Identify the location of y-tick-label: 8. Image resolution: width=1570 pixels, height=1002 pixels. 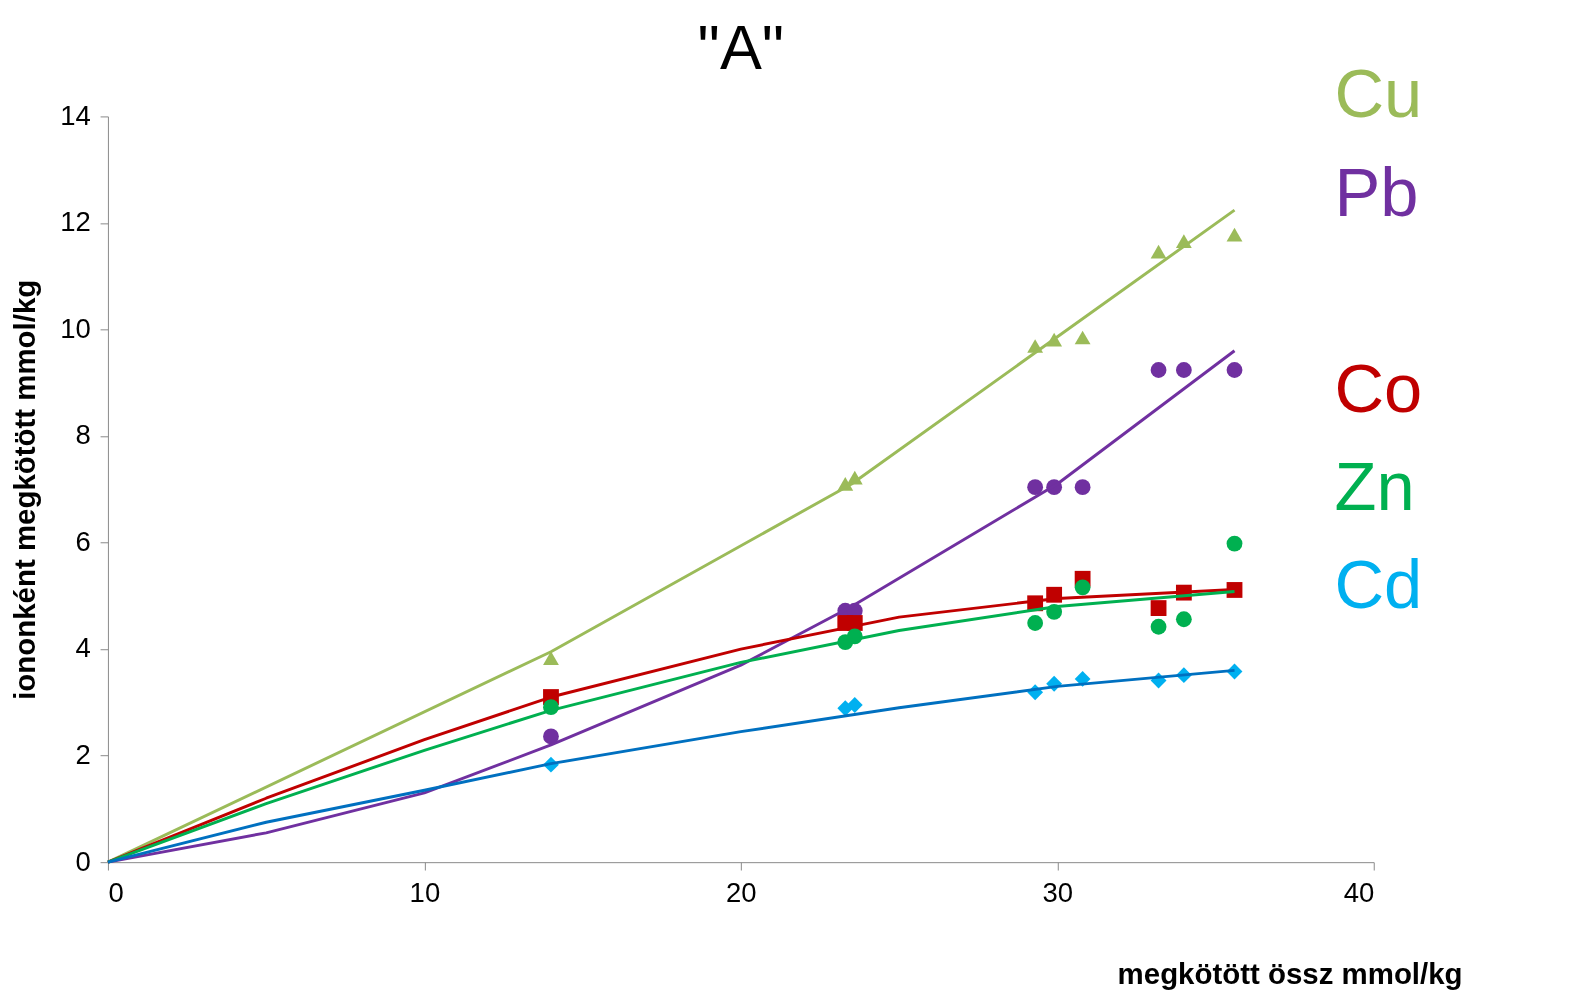
(83, 435).